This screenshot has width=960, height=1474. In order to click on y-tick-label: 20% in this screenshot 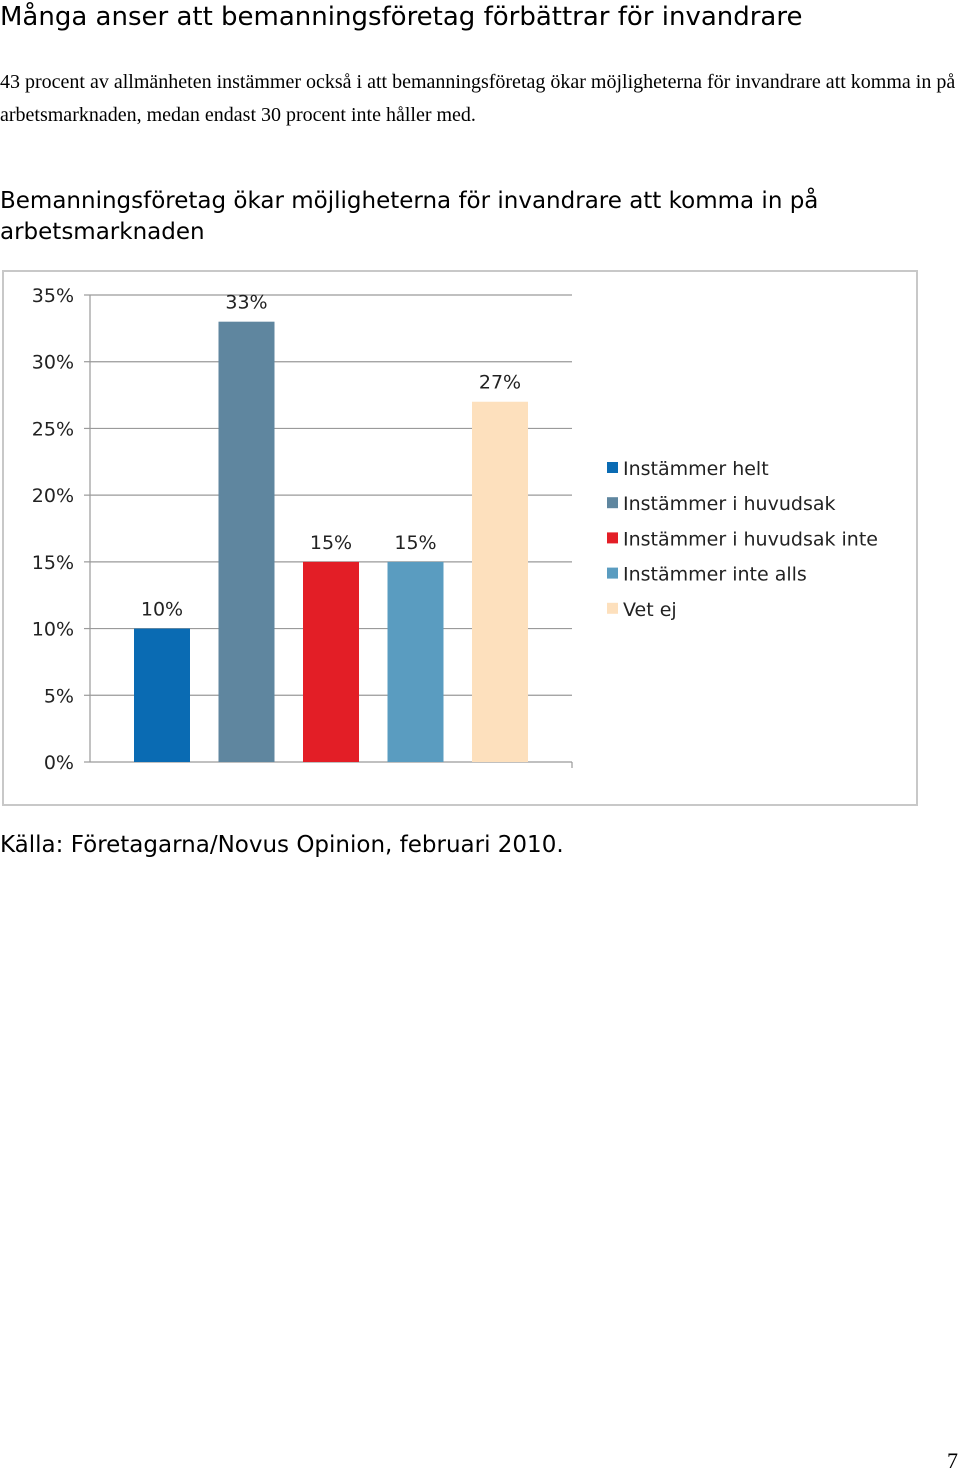, I will do `click(53, 496)`.